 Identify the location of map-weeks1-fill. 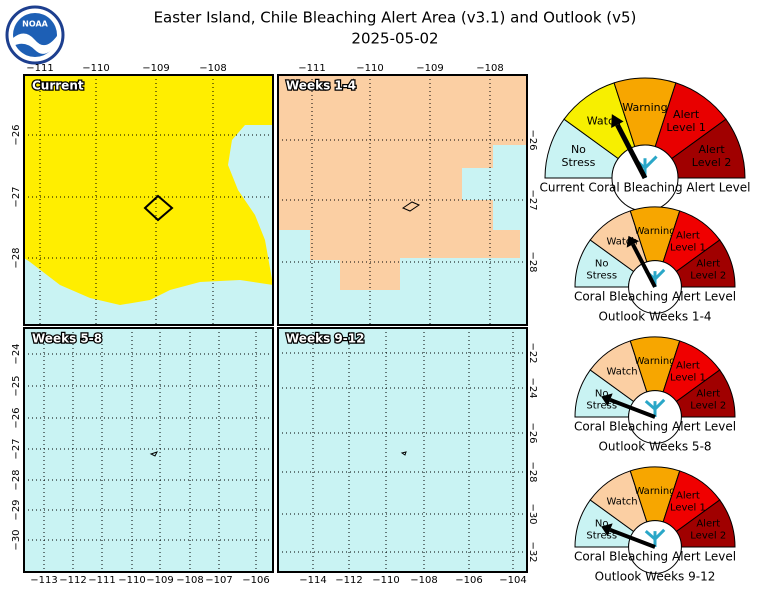
(402, 200).